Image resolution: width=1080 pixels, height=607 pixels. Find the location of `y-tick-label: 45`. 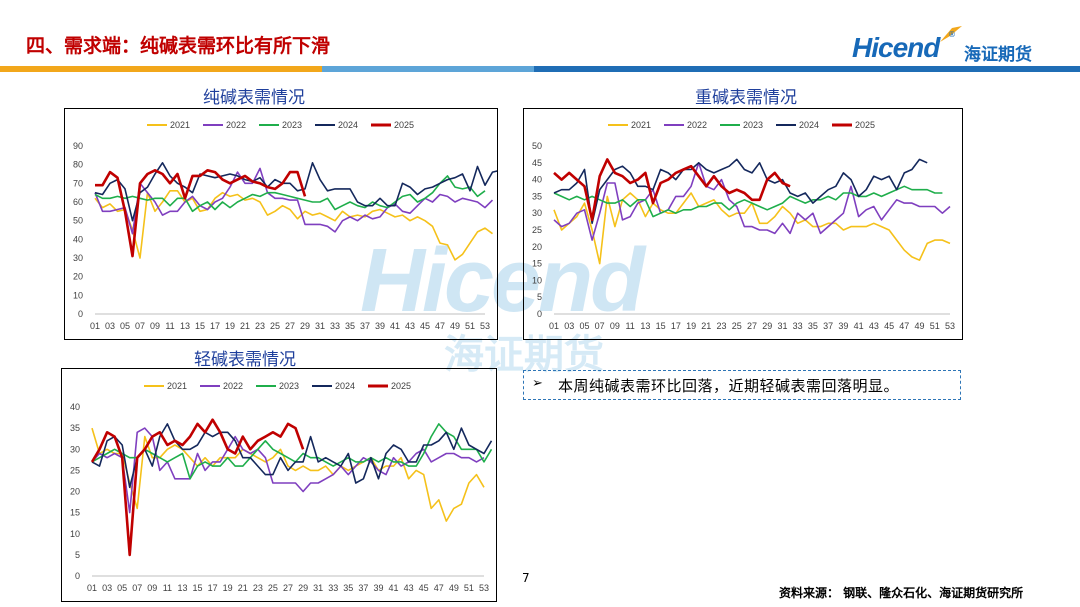

y-tick-label: 45 is located at coordinates (537, 163).